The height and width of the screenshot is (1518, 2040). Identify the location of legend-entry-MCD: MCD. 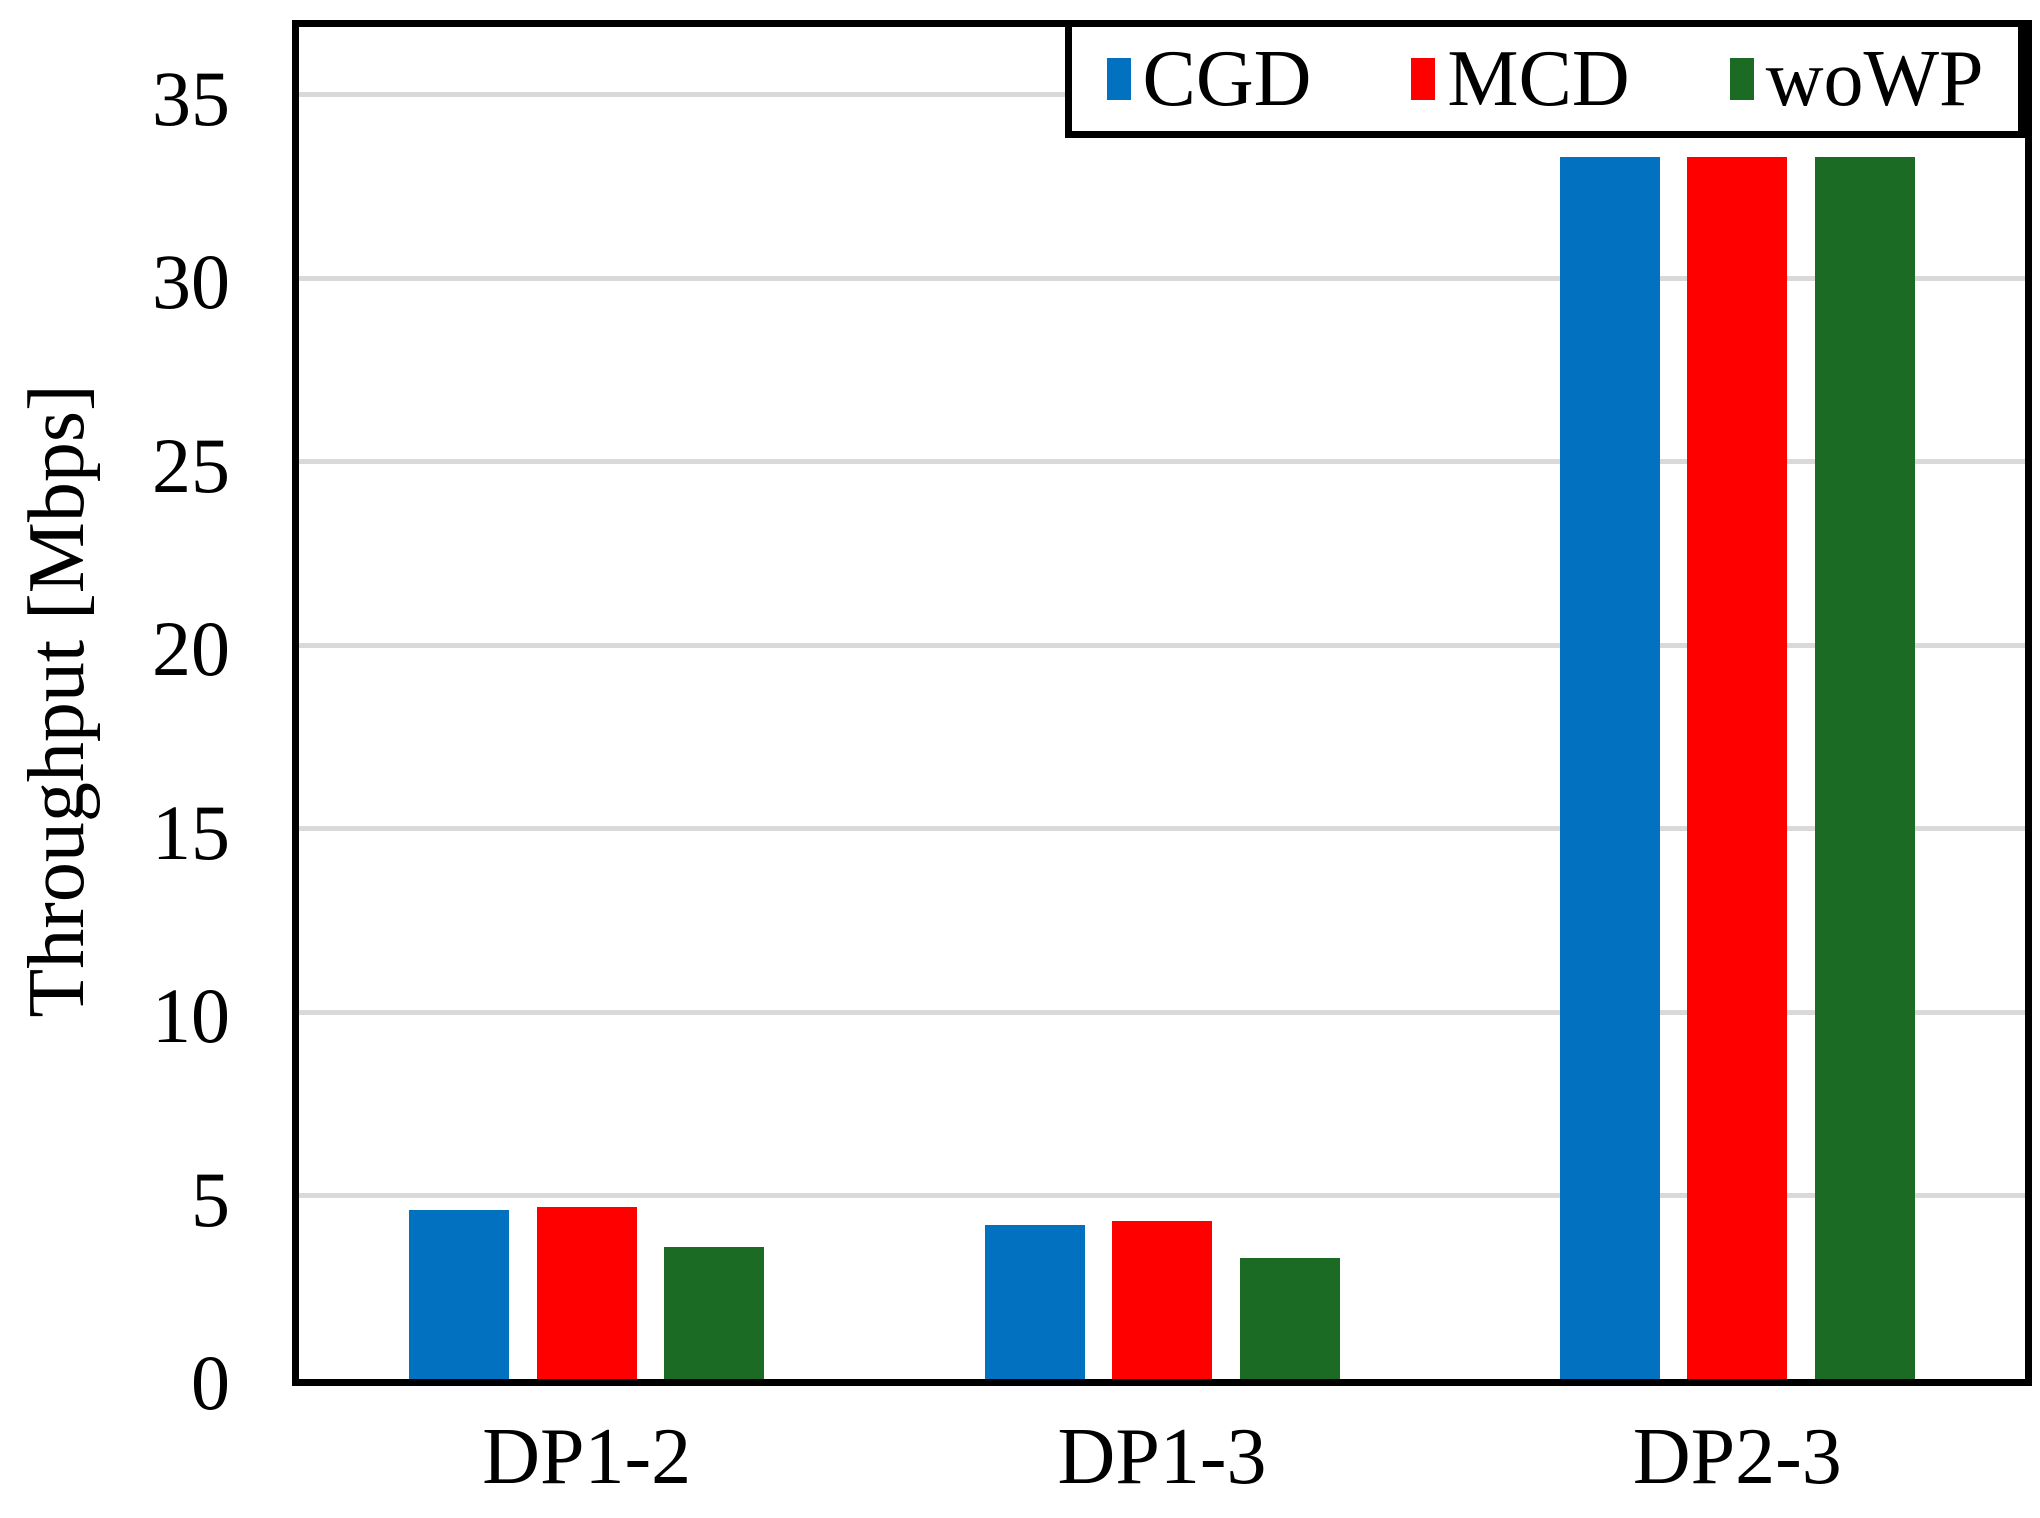
(1520, 79).